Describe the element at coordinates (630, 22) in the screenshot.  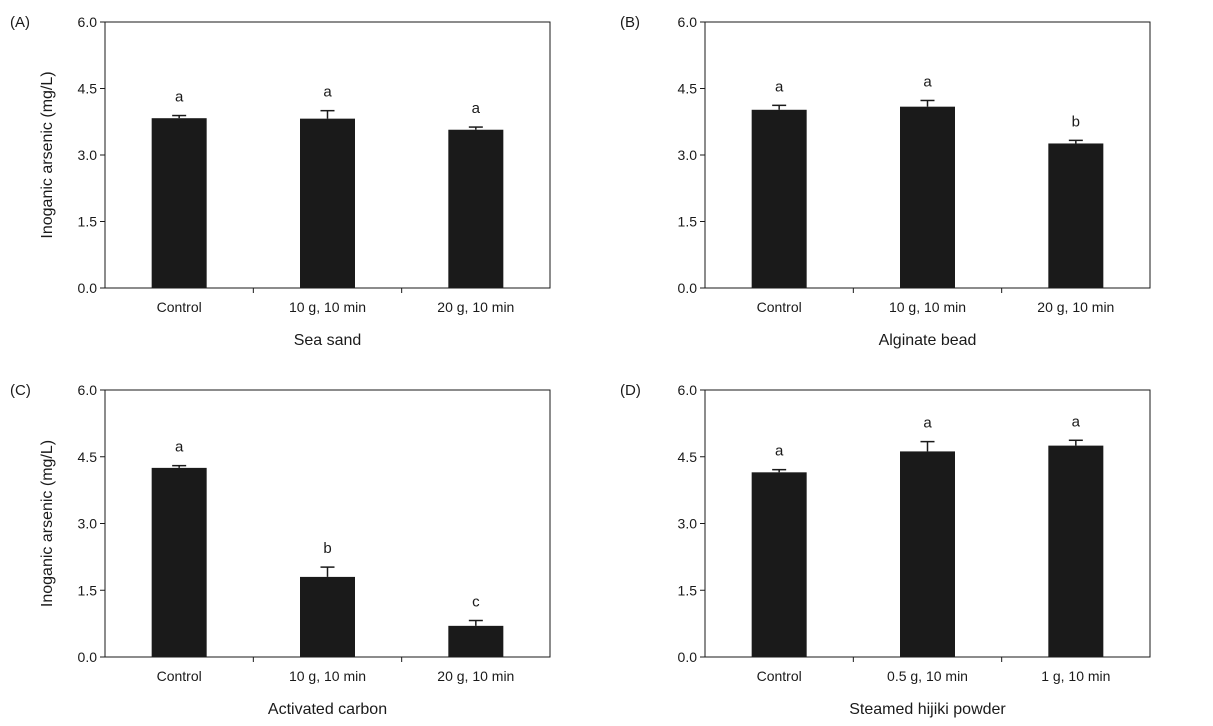
I see `panel-label: (B)` at that location.